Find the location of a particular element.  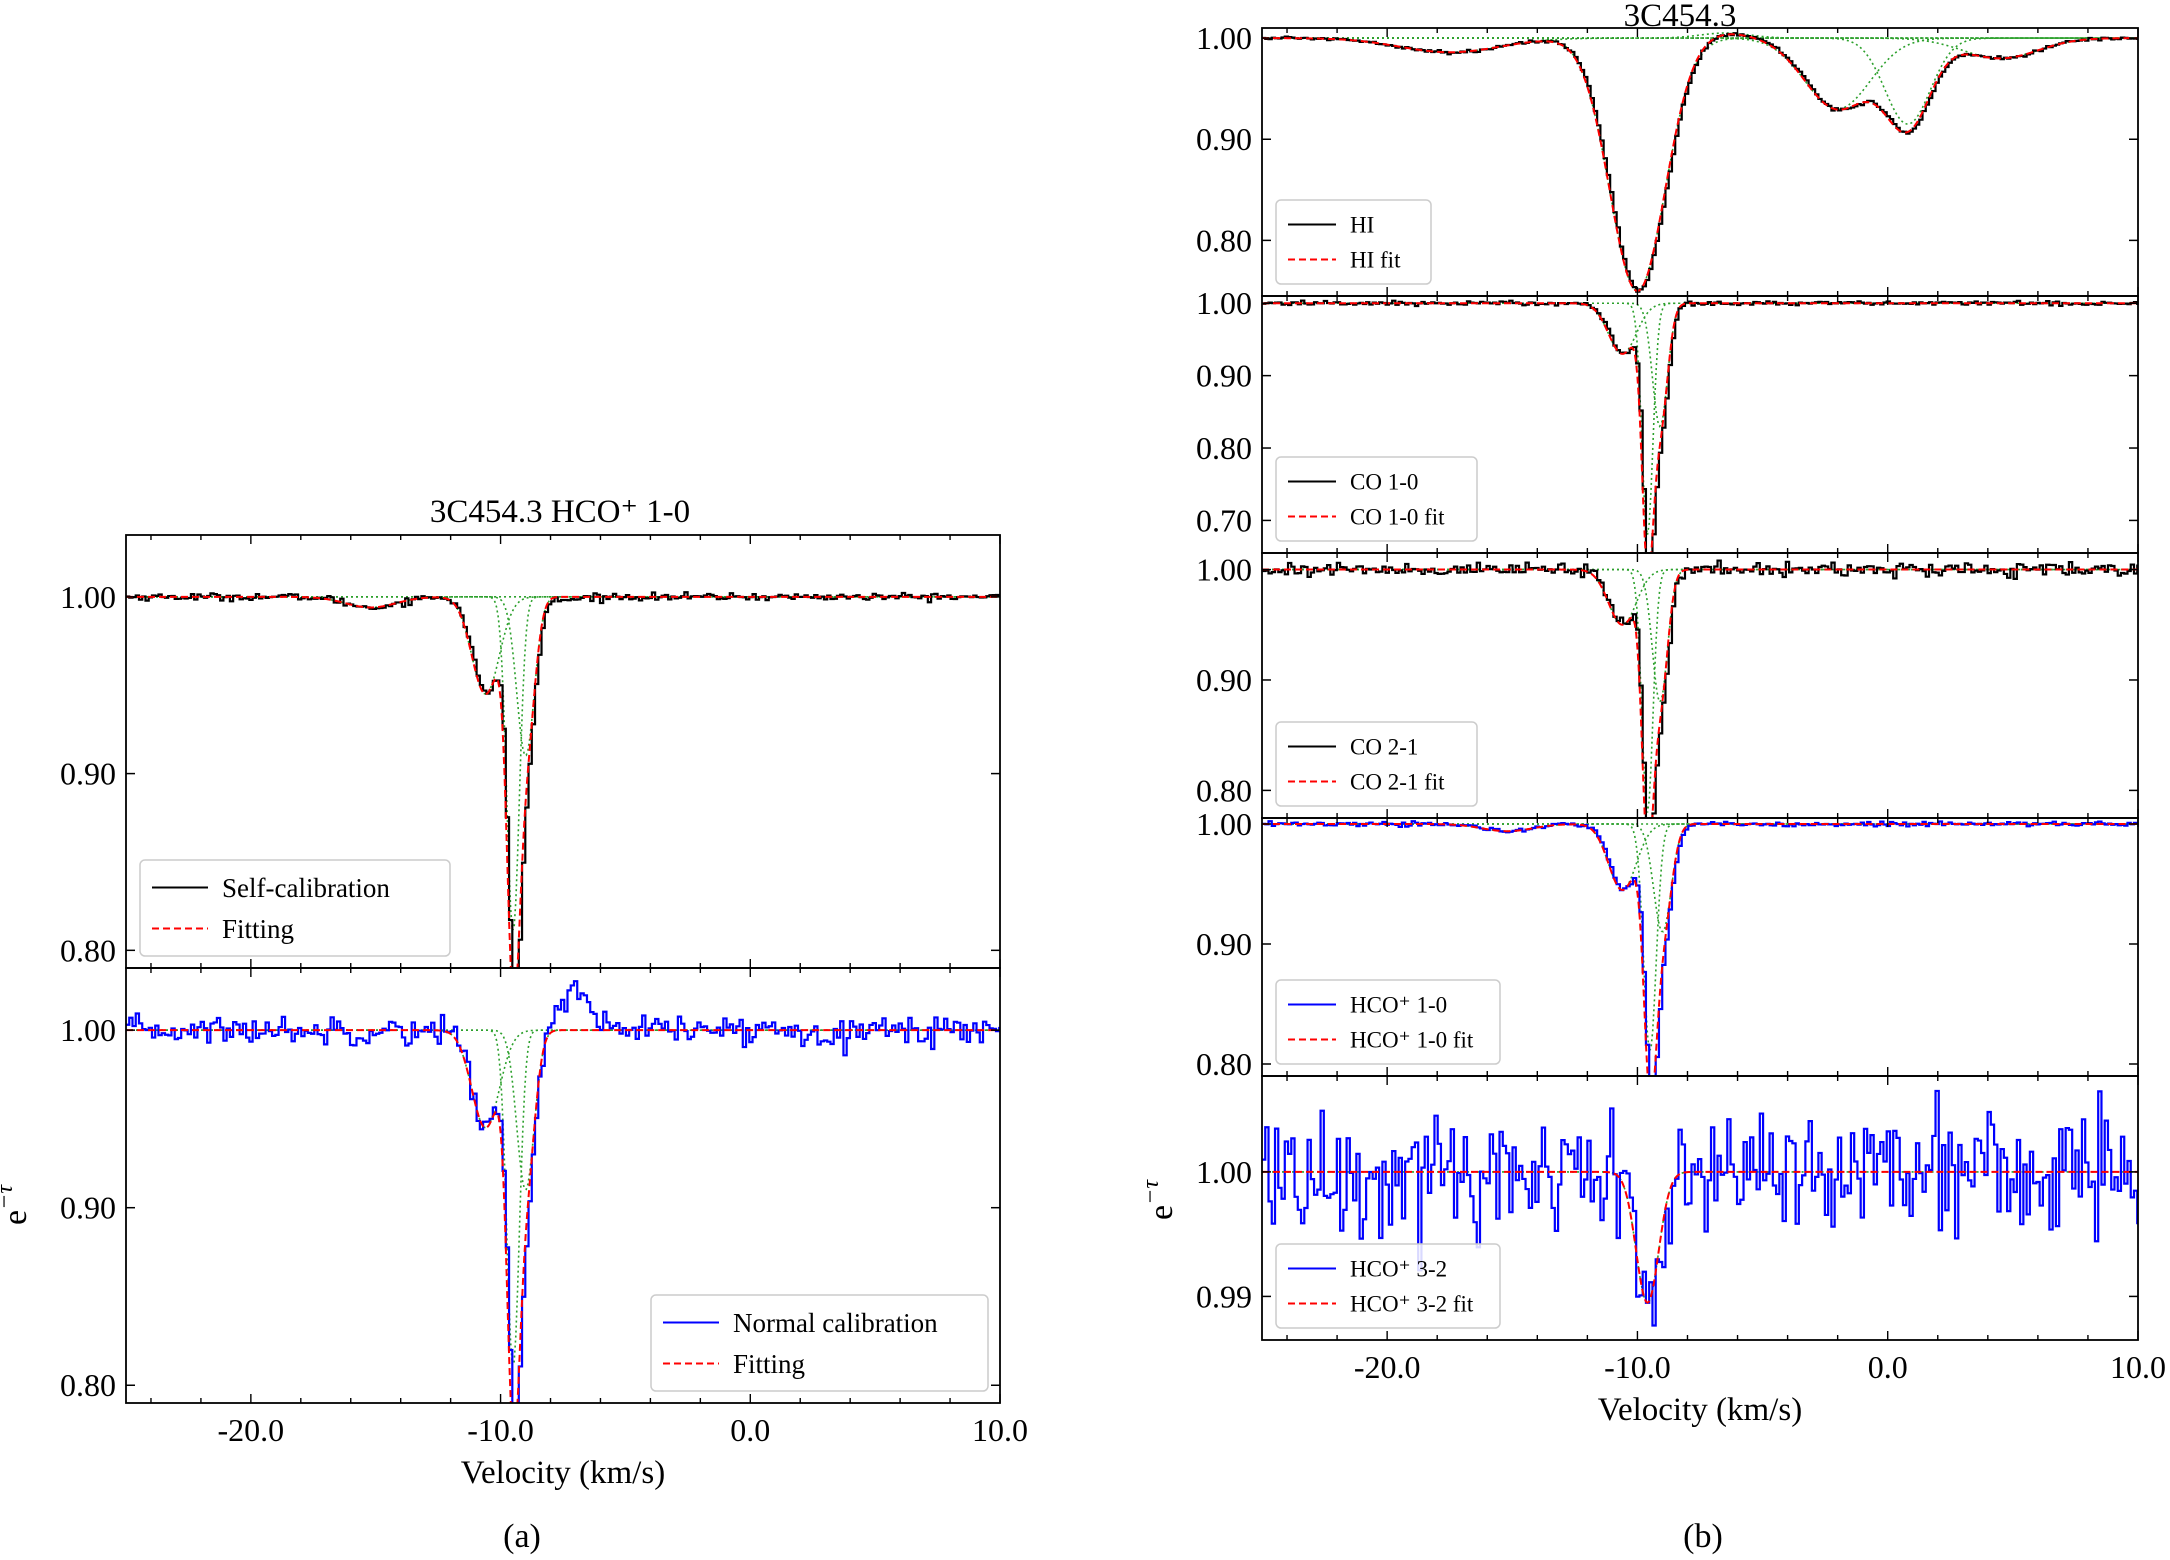

panel-a-caption: (a) is located at coordinates (522, 1536).